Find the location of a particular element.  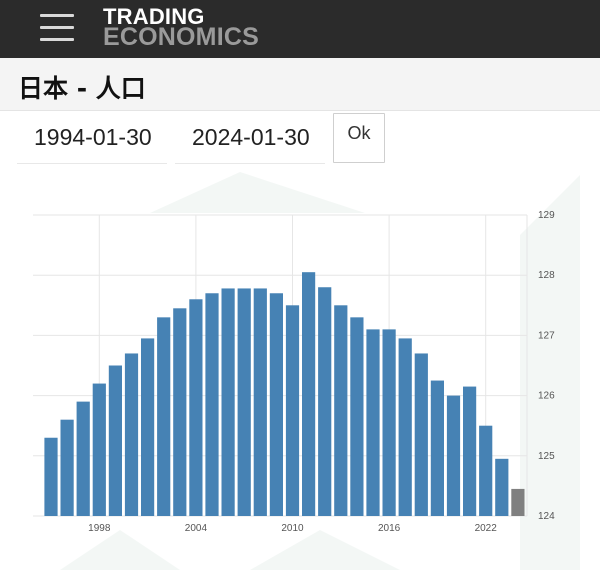

bar-2016 is located at coordinates (389, 422).